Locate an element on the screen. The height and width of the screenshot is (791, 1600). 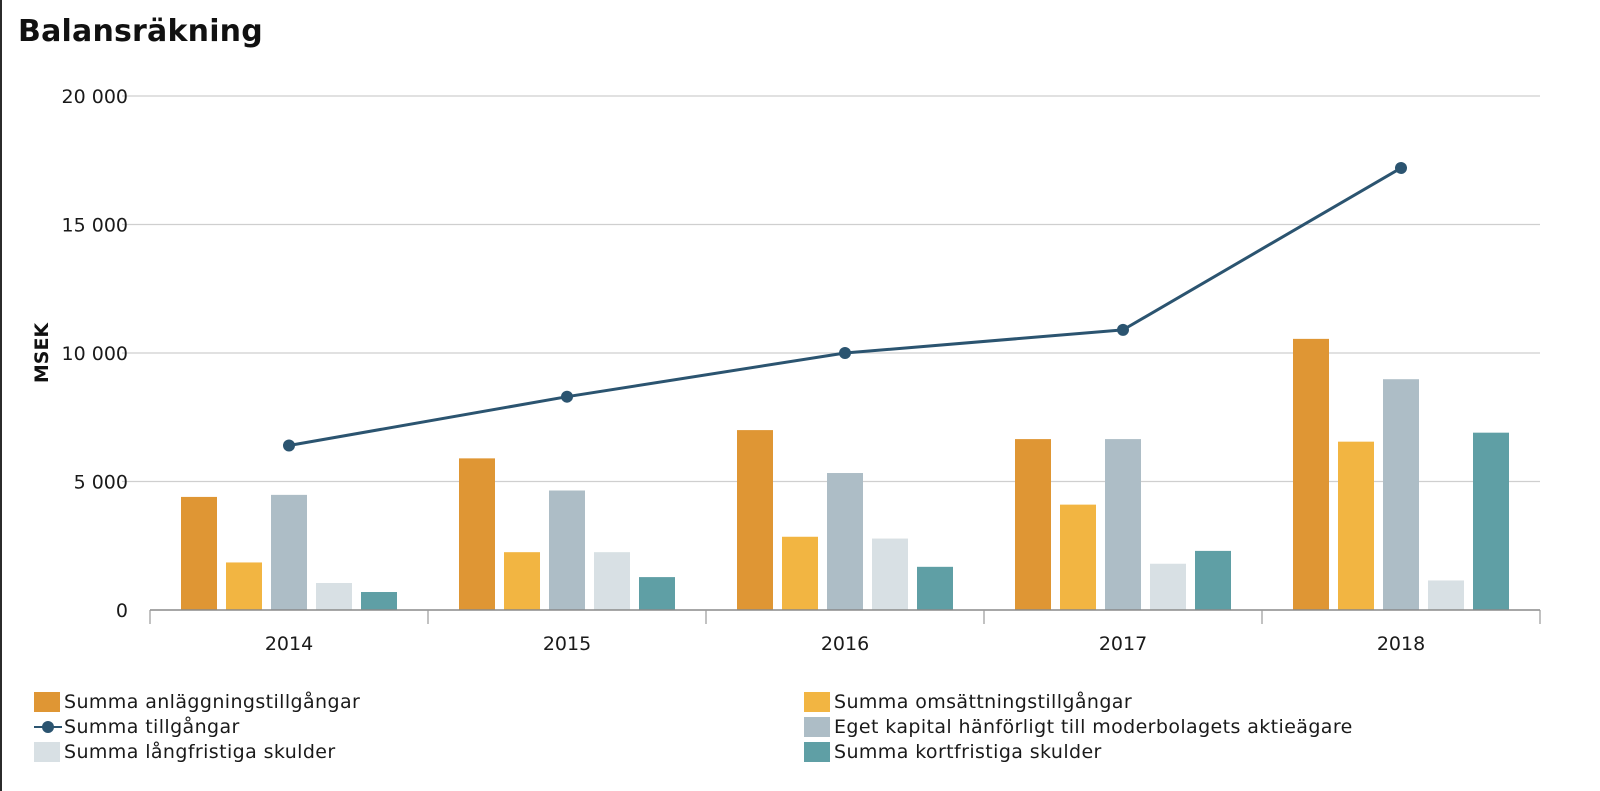
y-axis-label: MSEK is located at coordinates (42, 353).